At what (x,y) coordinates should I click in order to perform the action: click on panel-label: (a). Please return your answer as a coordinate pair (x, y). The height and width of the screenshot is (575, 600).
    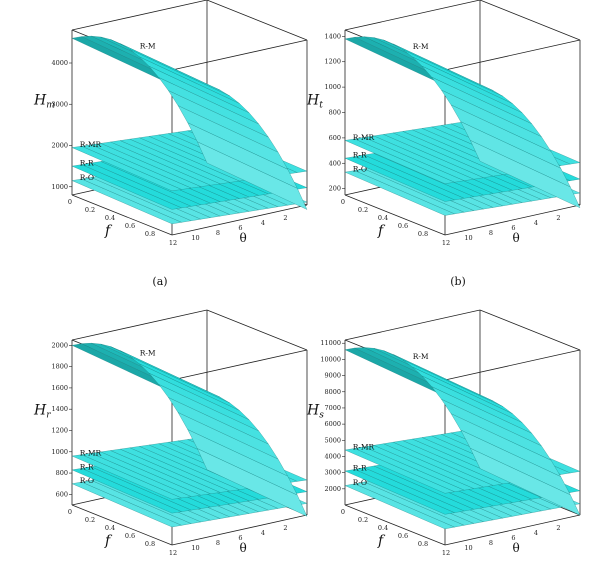
    Looking at the image, I should click on (159, 281).